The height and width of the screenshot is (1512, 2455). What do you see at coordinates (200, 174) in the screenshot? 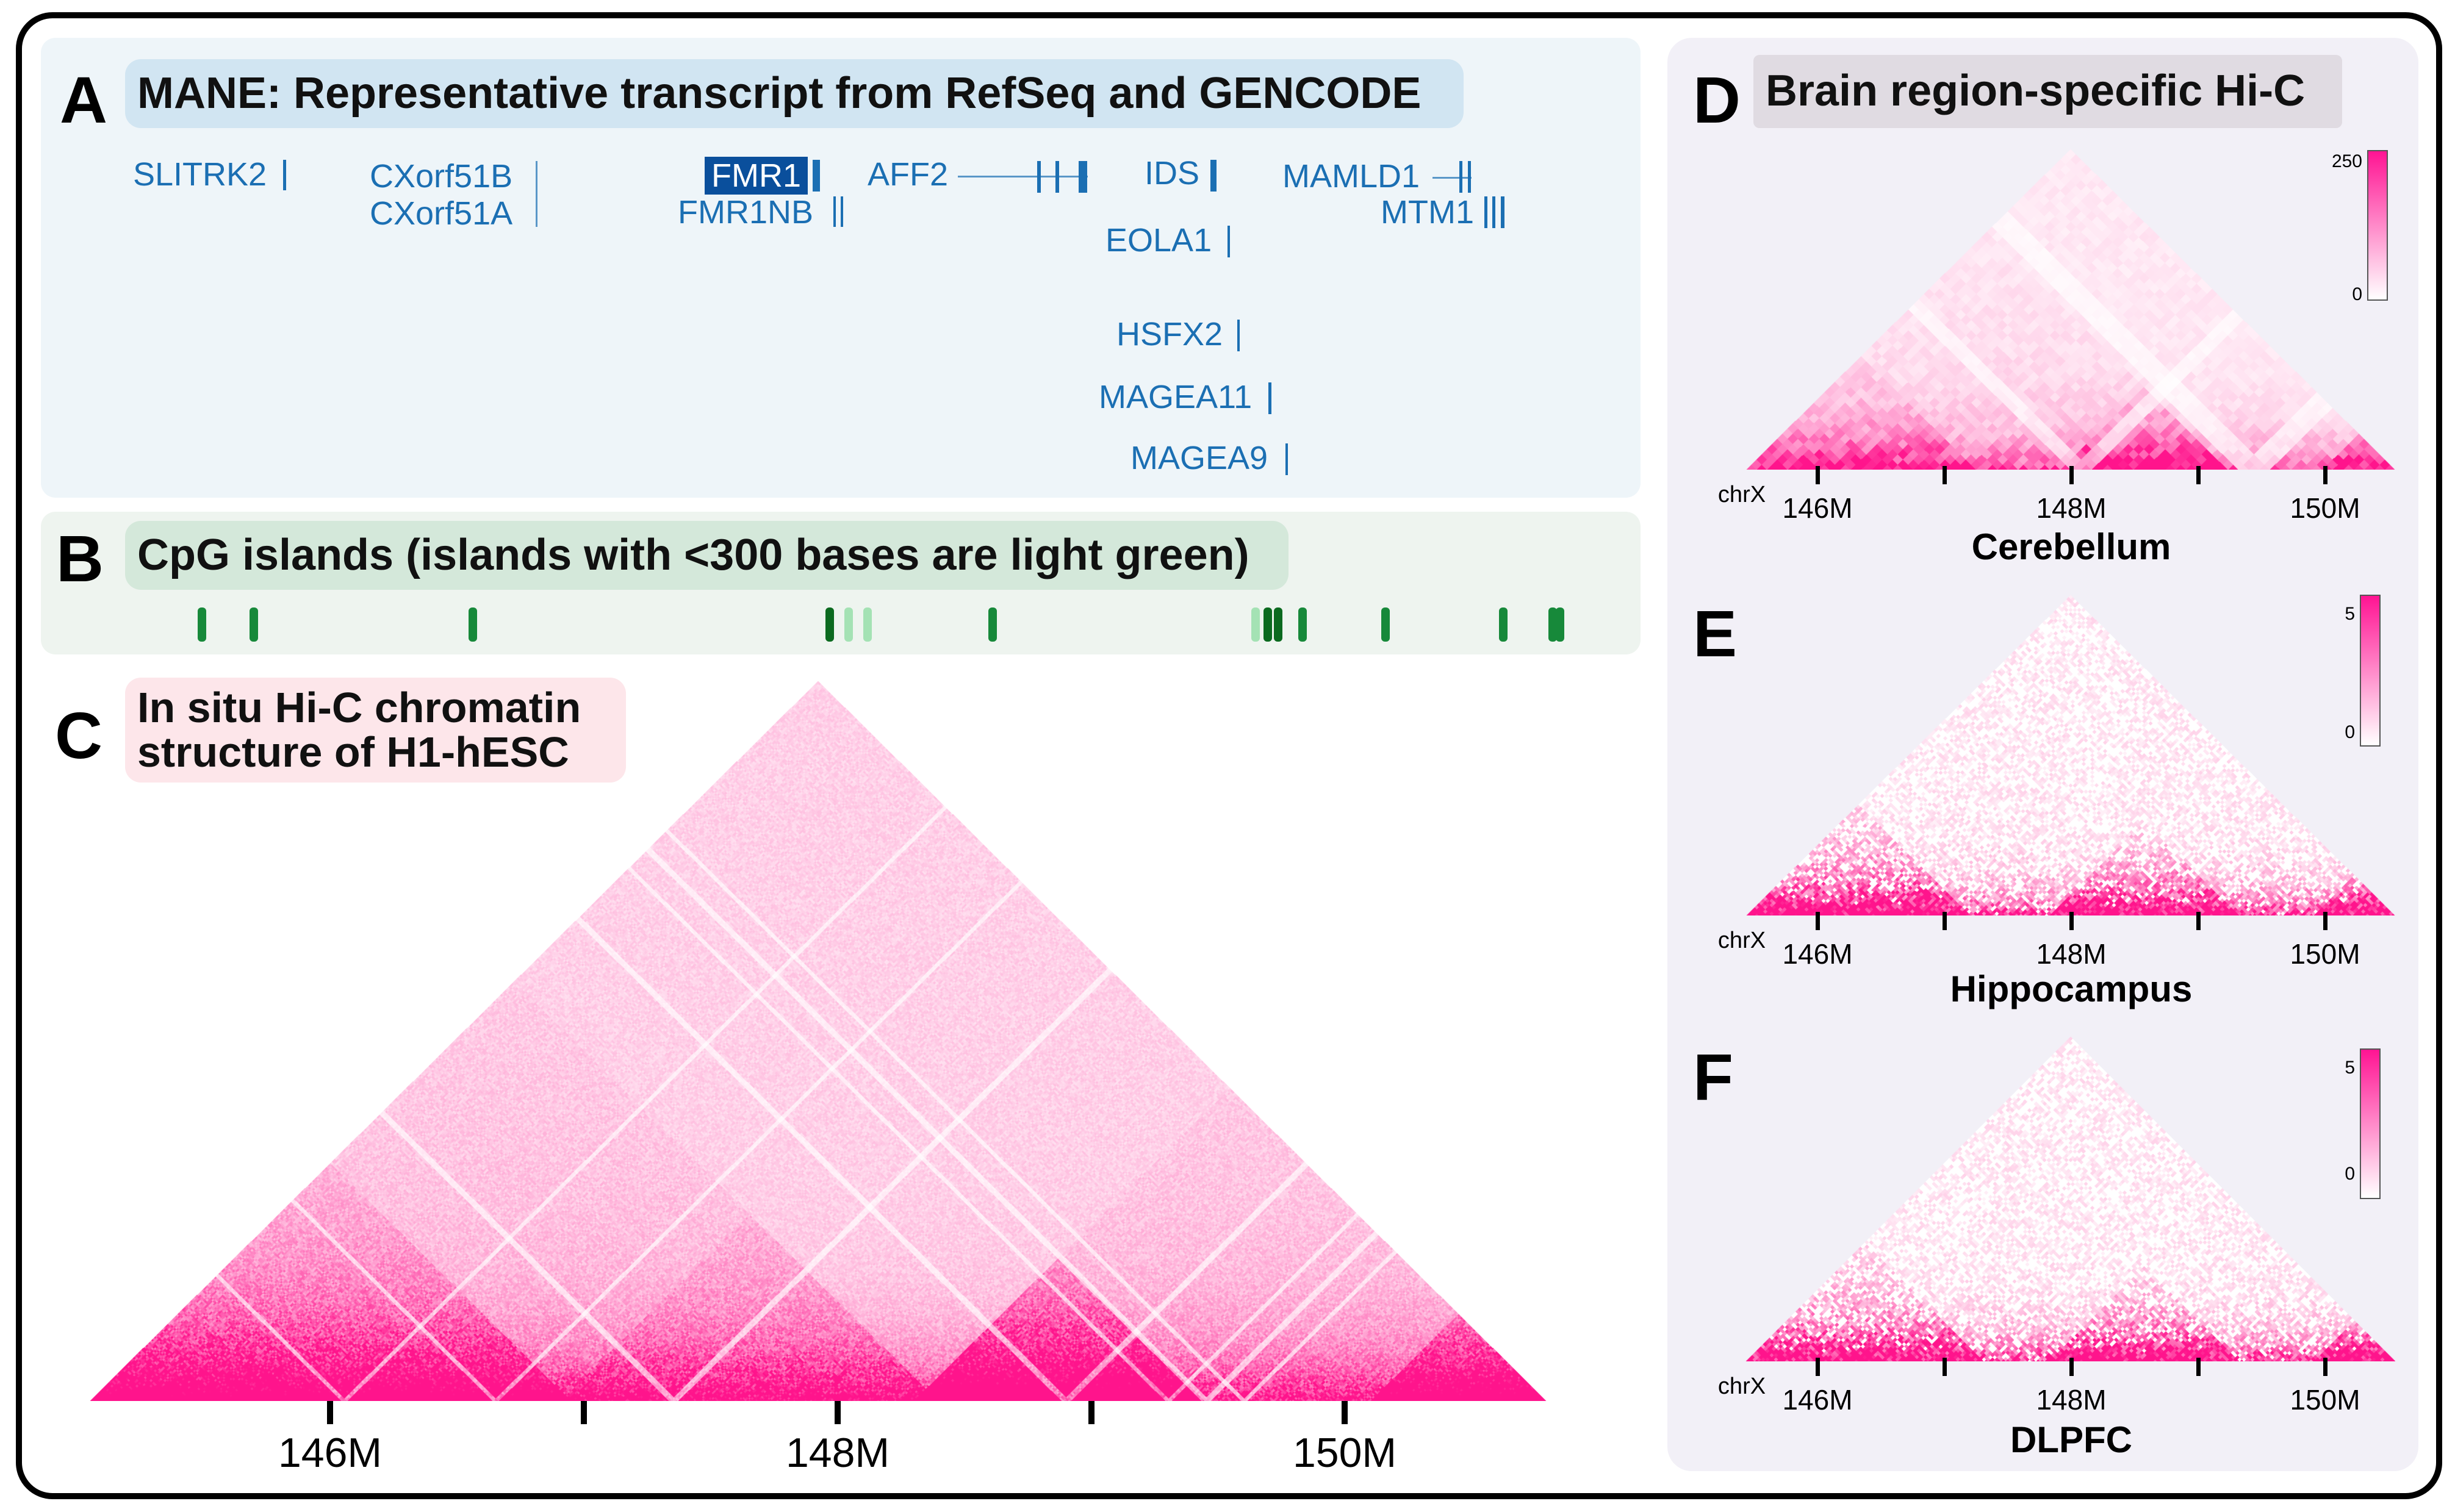
I see `gene-label: SLITRK2` at bounding box center [200, 174].